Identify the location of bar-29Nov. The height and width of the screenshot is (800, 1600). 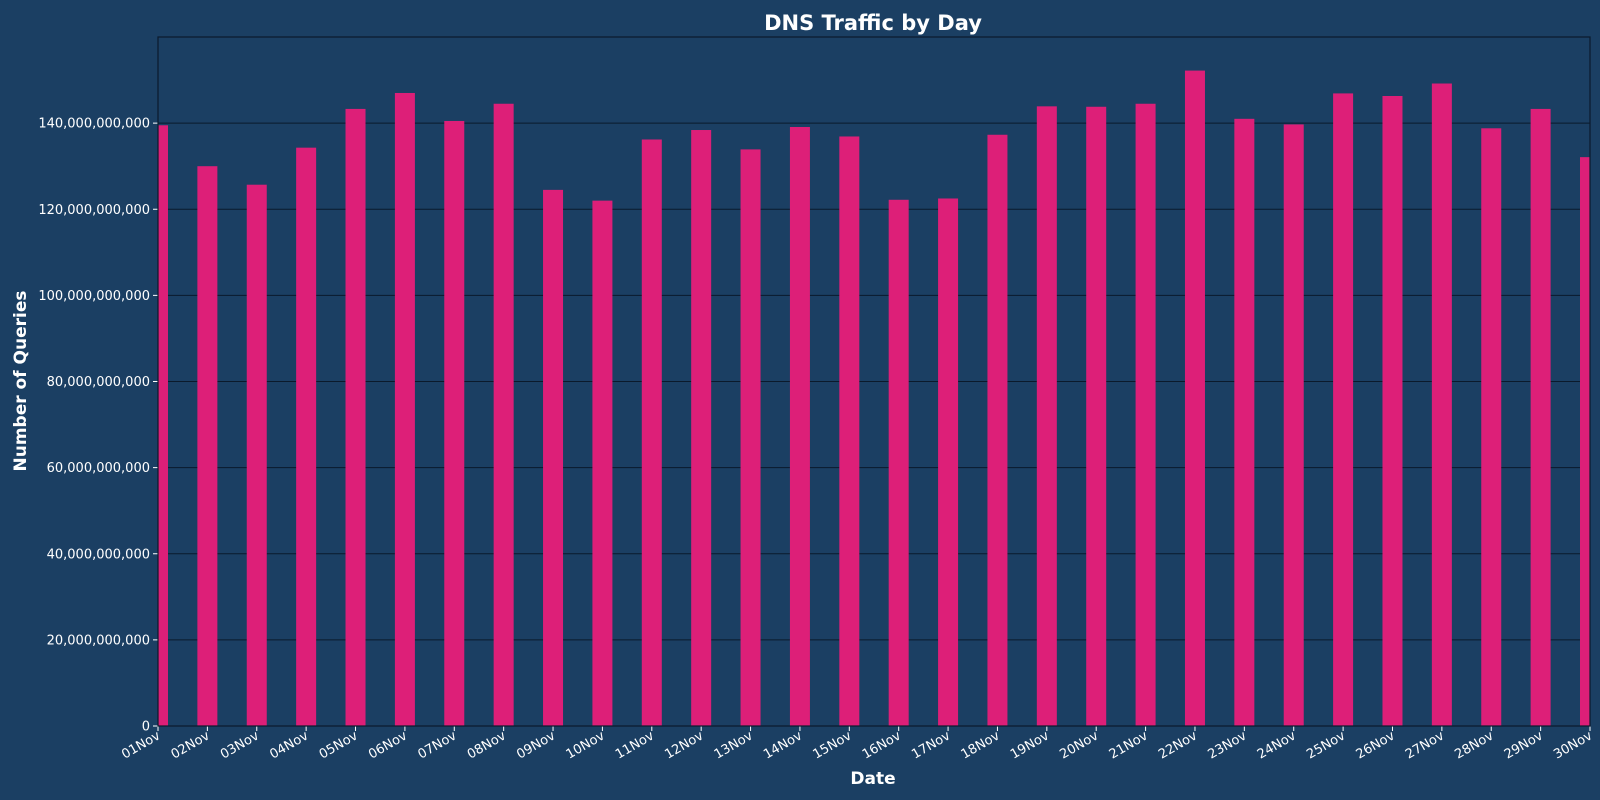
(1540, 417).